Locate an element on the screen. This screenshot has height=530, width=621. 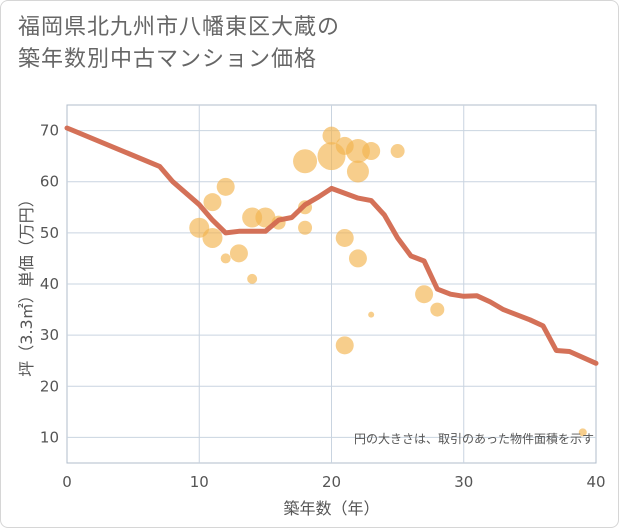
chart-title-line2: 築年数別中古マンション価格 is located at coordinates (168, 59).